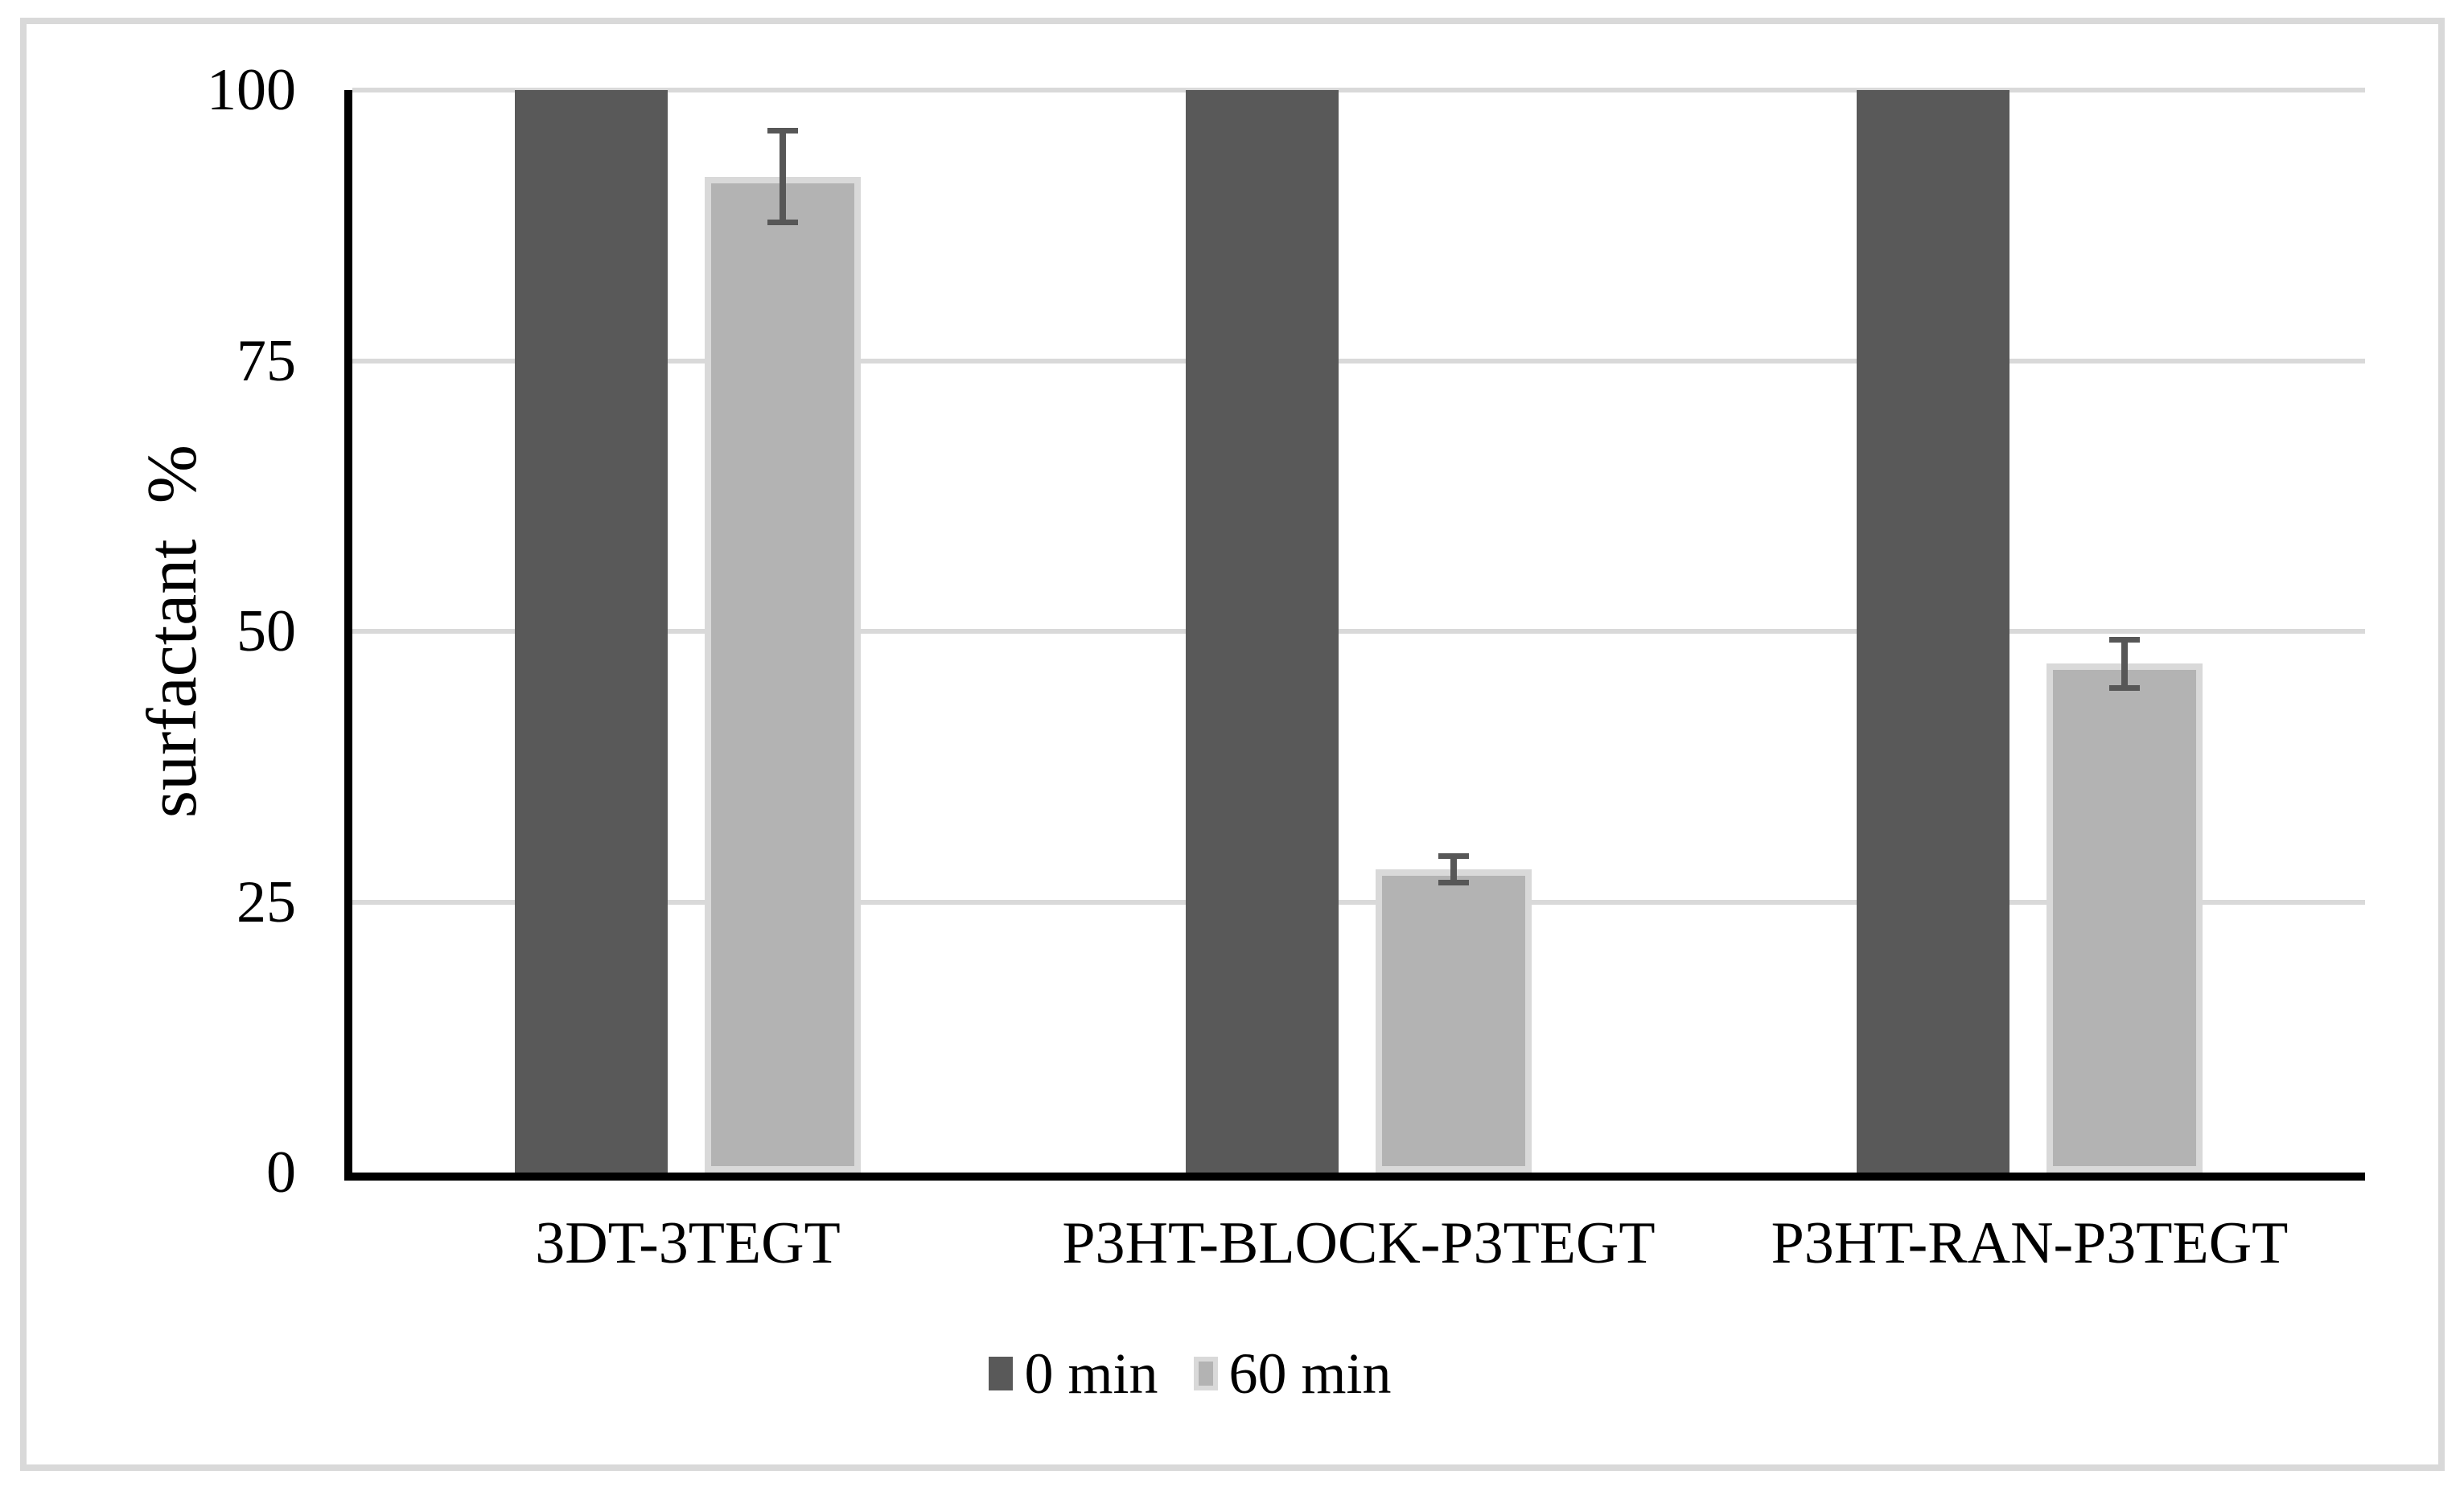 The height and width of the screenshot is (1491, 2464). I want to click on y-tick-label: 25, so click(266, 902).